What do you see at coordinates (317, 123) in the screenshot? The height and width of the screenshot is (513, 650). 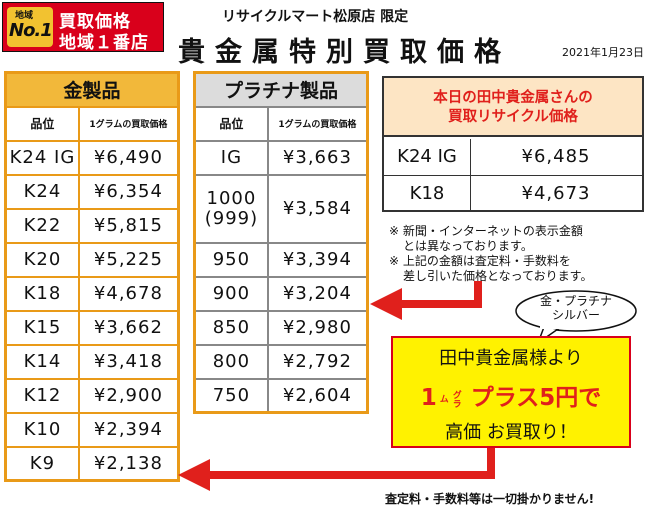 I see `platinum-col-price: 1グラムの買取価格` at bounding box center [317, 123].